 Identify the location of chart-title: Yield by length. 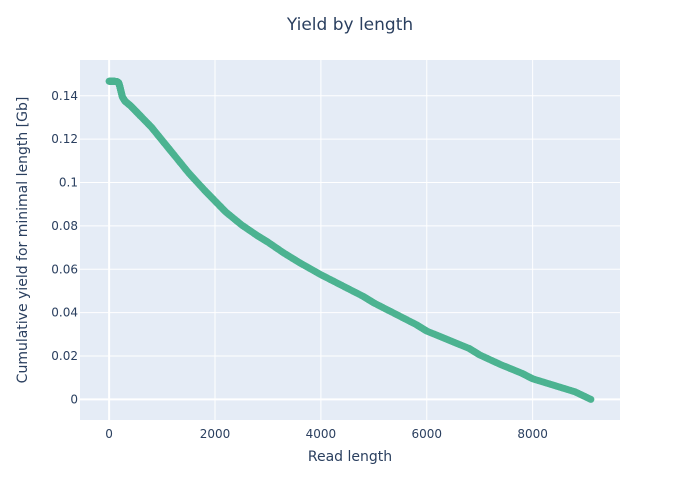
(349, 25).